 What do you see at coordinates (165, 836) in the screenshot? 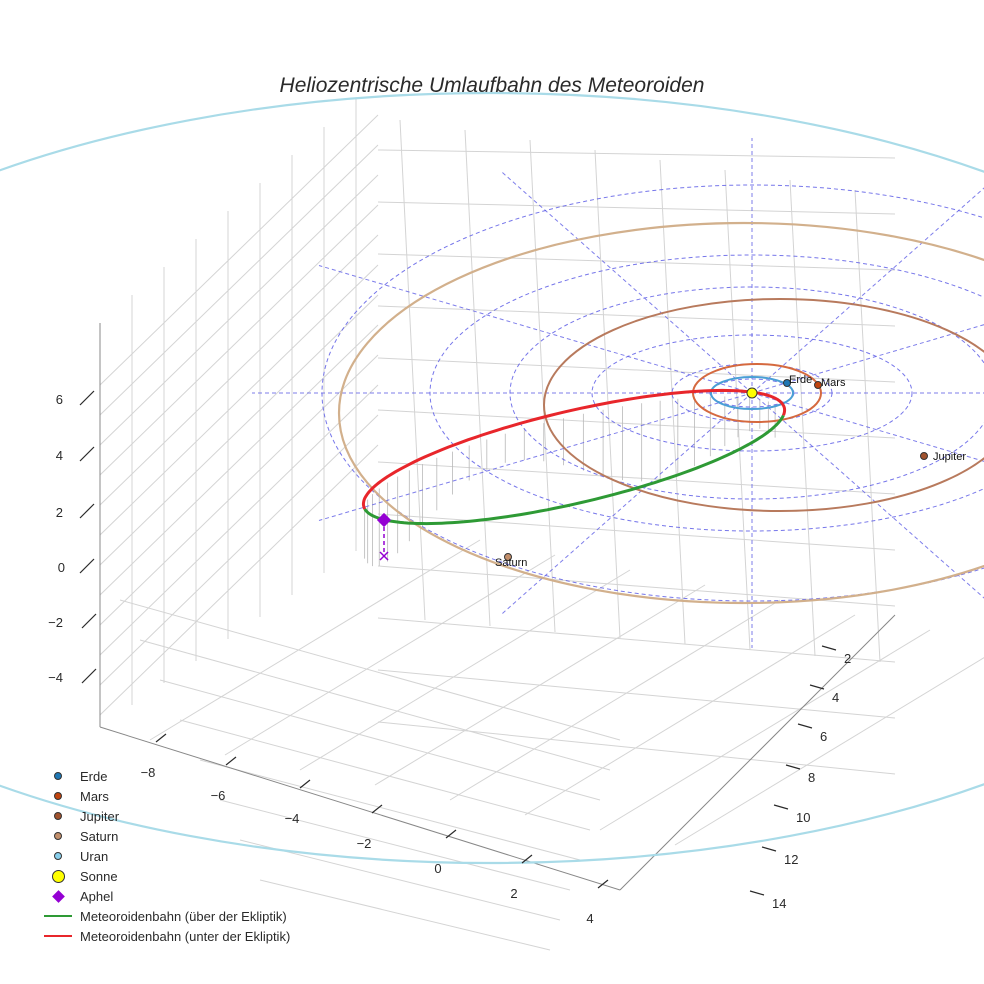
I see `legend-item: Saturn` at bounding box center [165, 836].